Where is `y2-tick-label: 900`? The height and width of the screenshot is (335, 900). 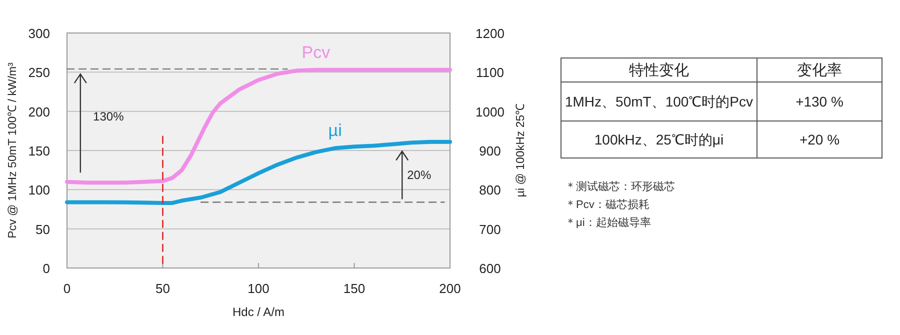 y2-tick-label: 900 is located at coordinates (490, 151).